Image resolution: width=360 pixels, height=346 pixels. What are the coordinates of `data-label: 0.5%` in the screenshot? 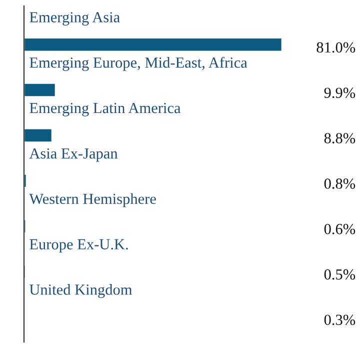 It's located at (340, 274).